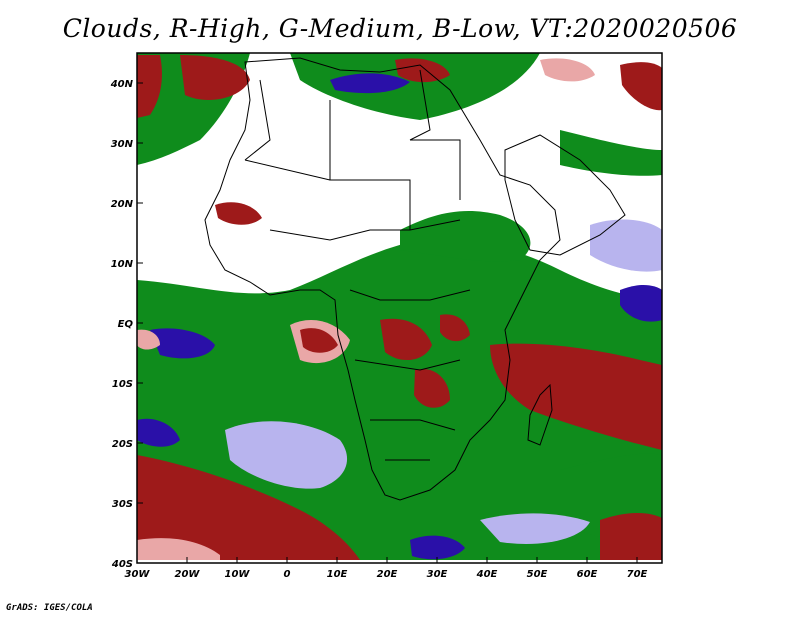 The image size is (800, 618). Describe the element at coordinates (287, 574) in the screenshot. I see `lon-tick-label: 0` at that location.